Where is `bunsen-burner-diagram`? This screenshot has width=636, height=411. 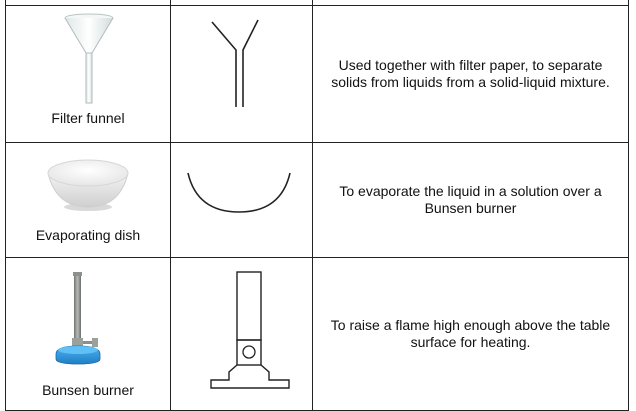 bunsen-burner-diagram is located at coordinates (250, 330).